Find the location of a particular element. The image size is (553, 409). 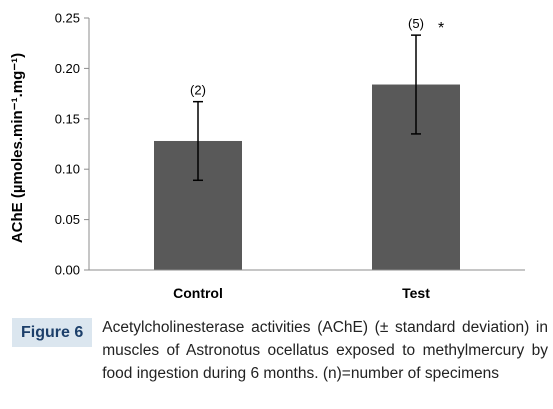

x-category-label: Control is located at coordinates (198, 292).